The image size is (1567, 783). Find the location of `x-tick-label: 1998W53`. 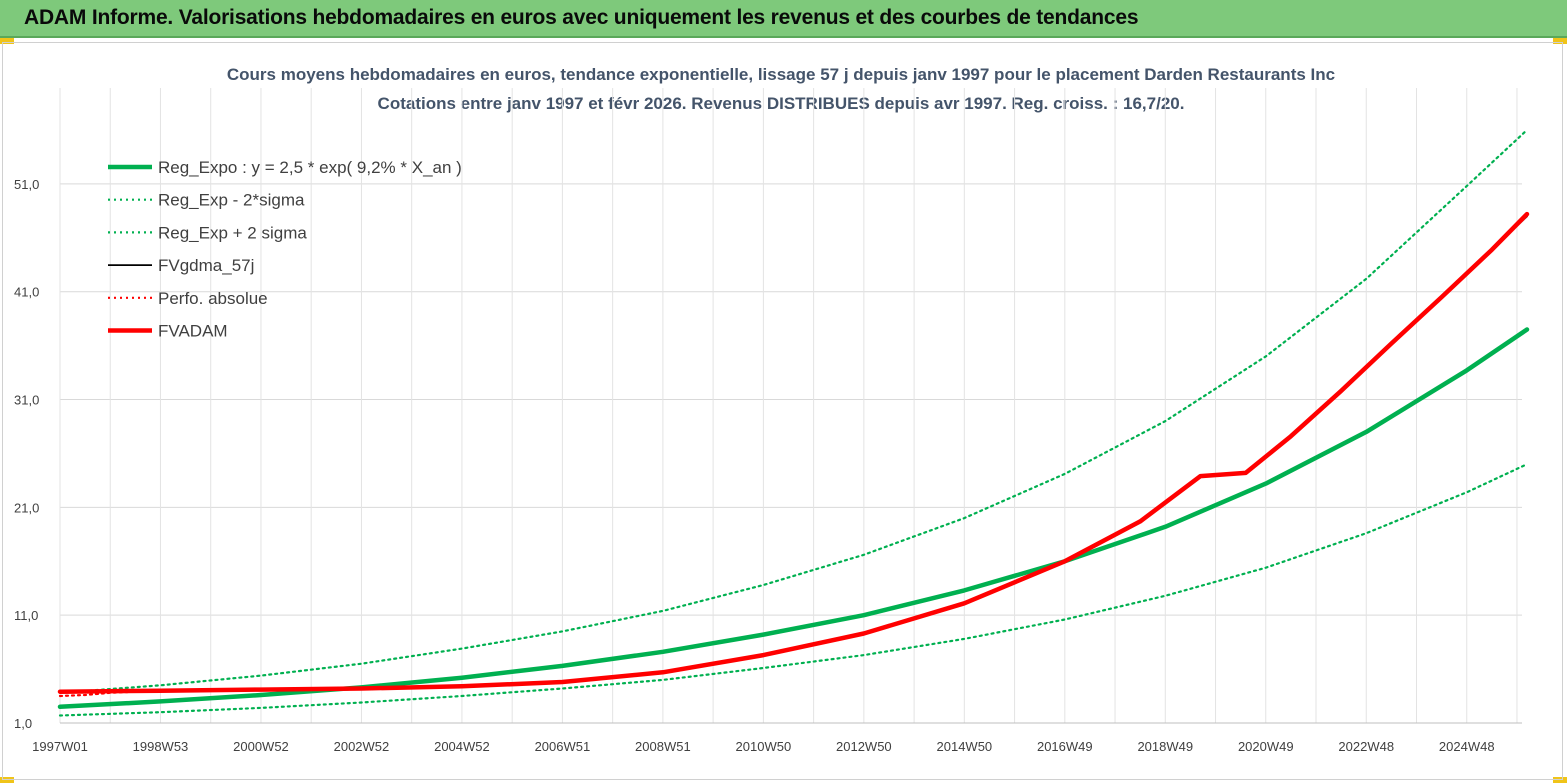

x-tick-label: 1998W53 is located at coordinates (161, 746).